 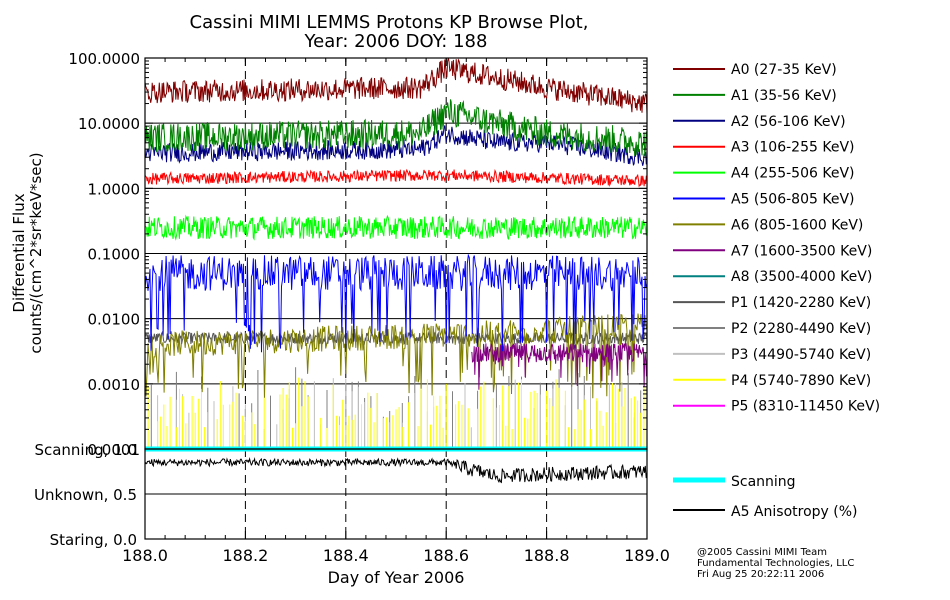 I want to click on y-axis-label-line2: counts/(cm^2*sr*keV*sec), so click(x=36, y=252).